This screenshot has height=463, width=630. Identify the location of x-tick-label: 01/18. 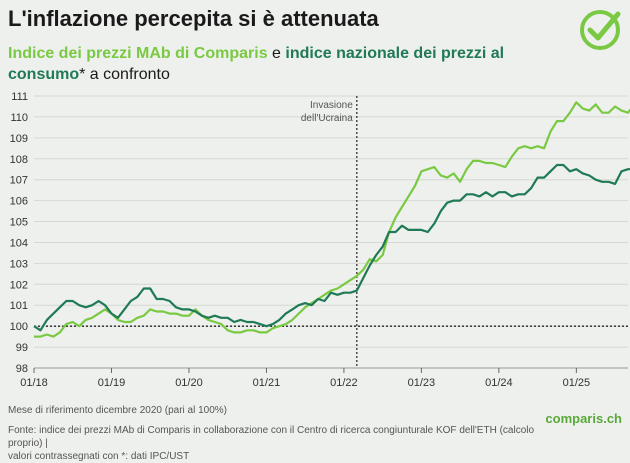
(34, 382).